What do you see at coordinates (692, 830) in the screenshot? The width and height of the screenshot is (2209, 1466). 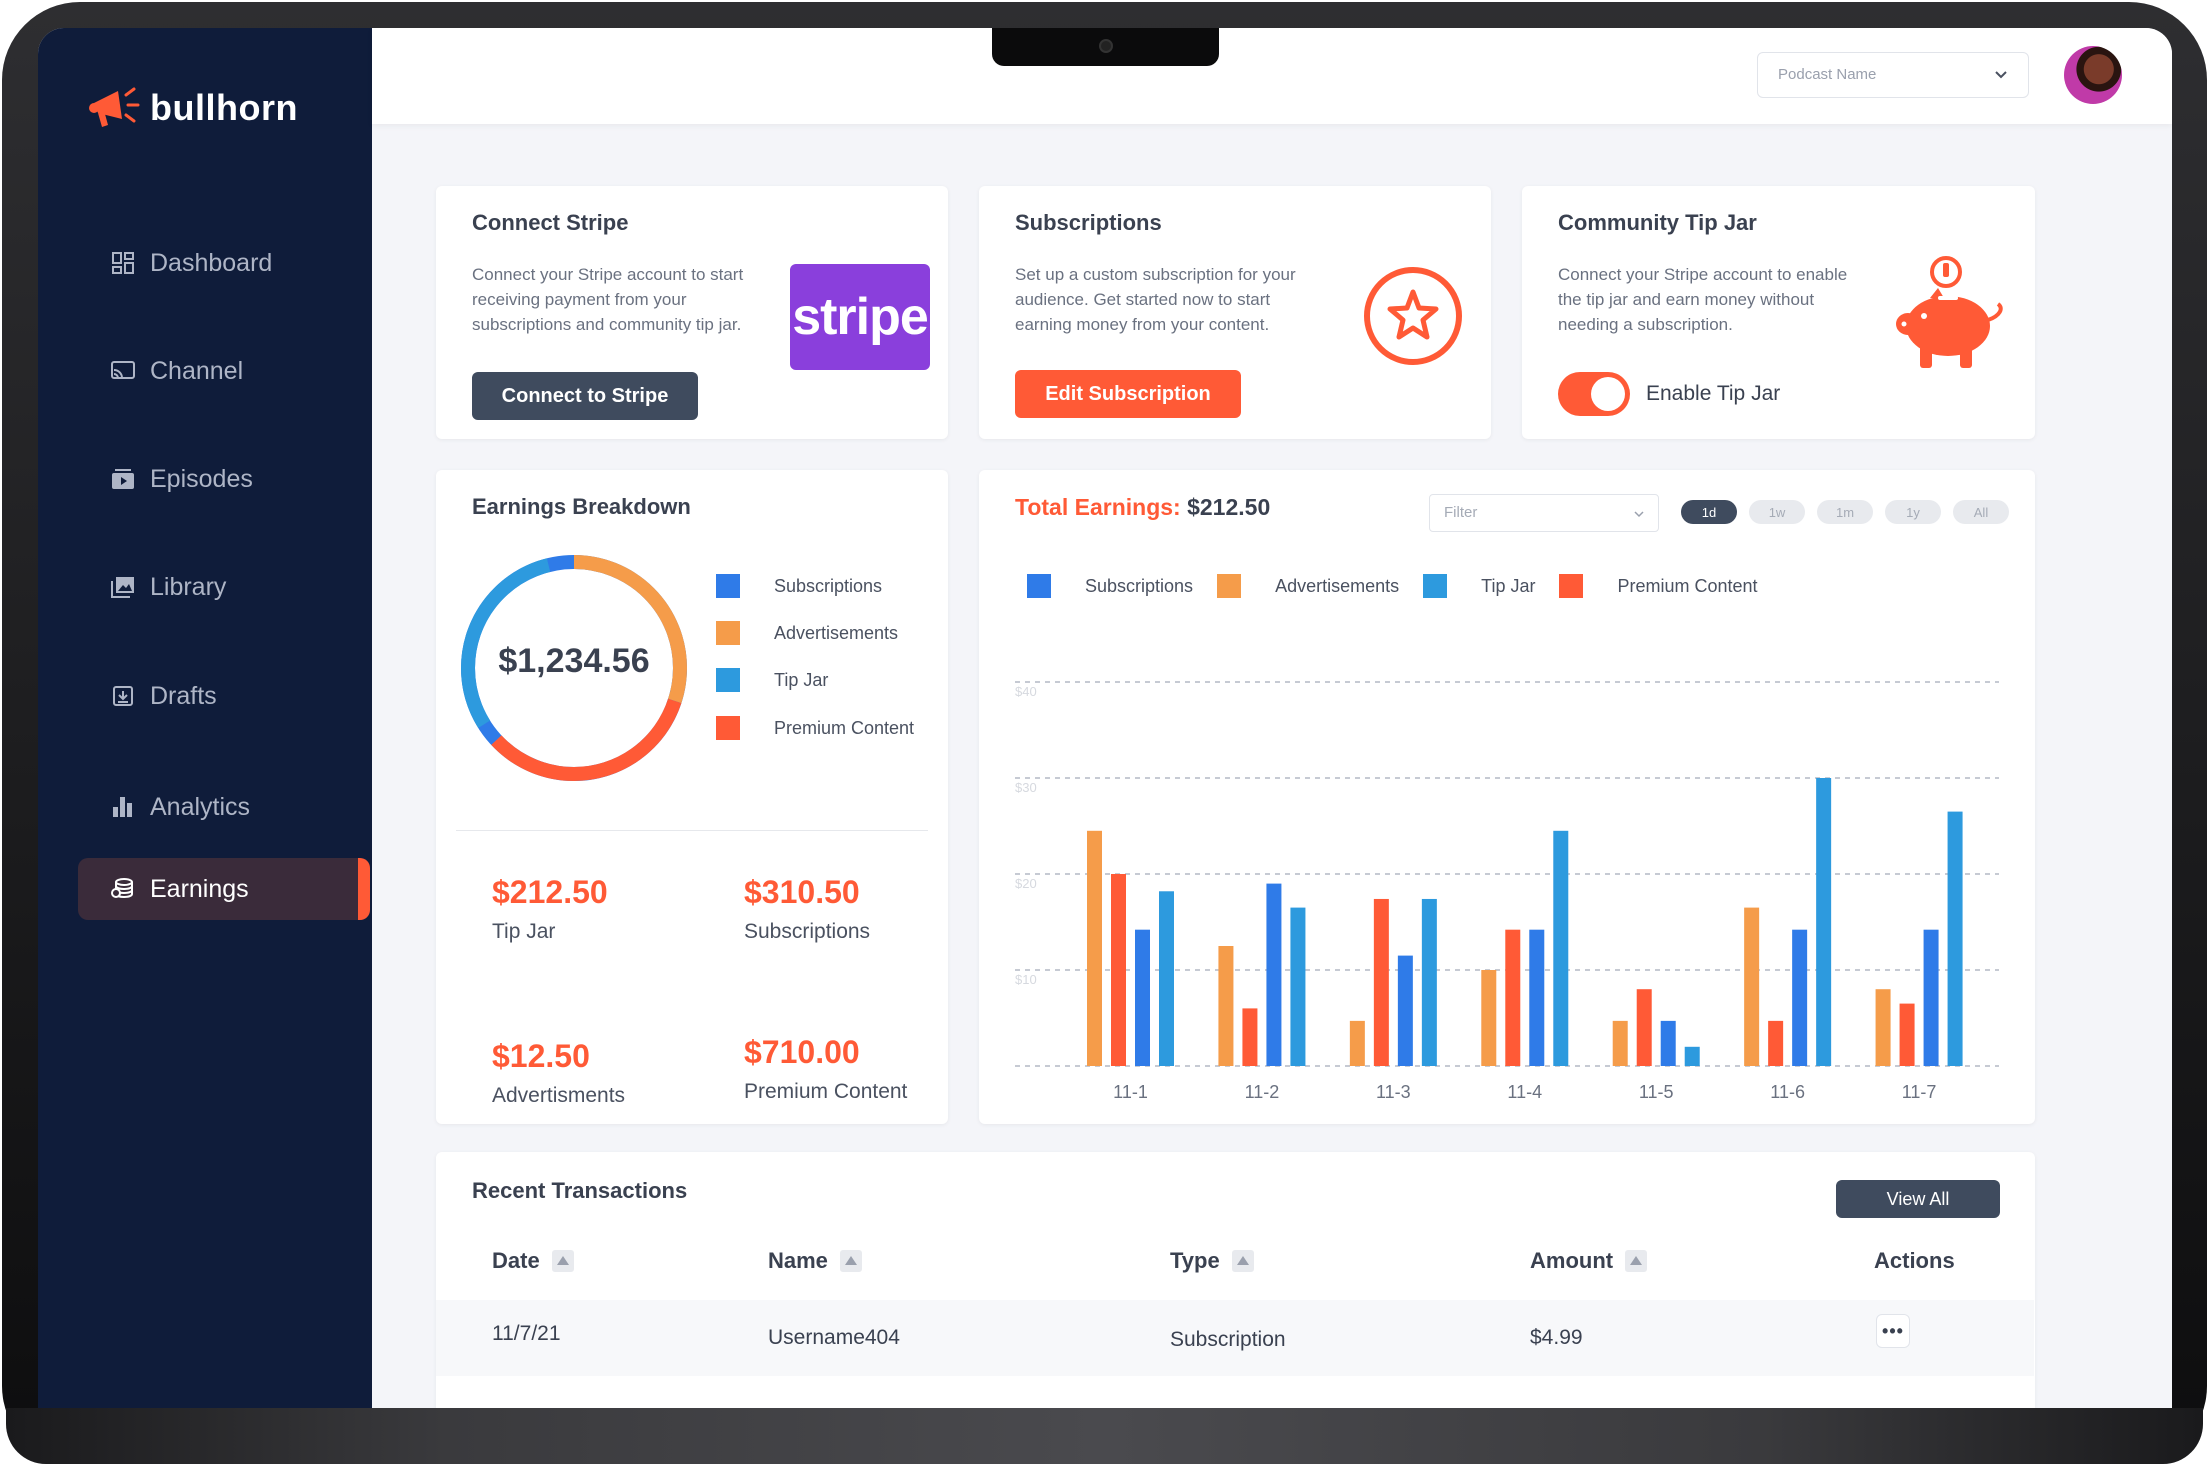 I see `divider` at bounding box center [692, 830].